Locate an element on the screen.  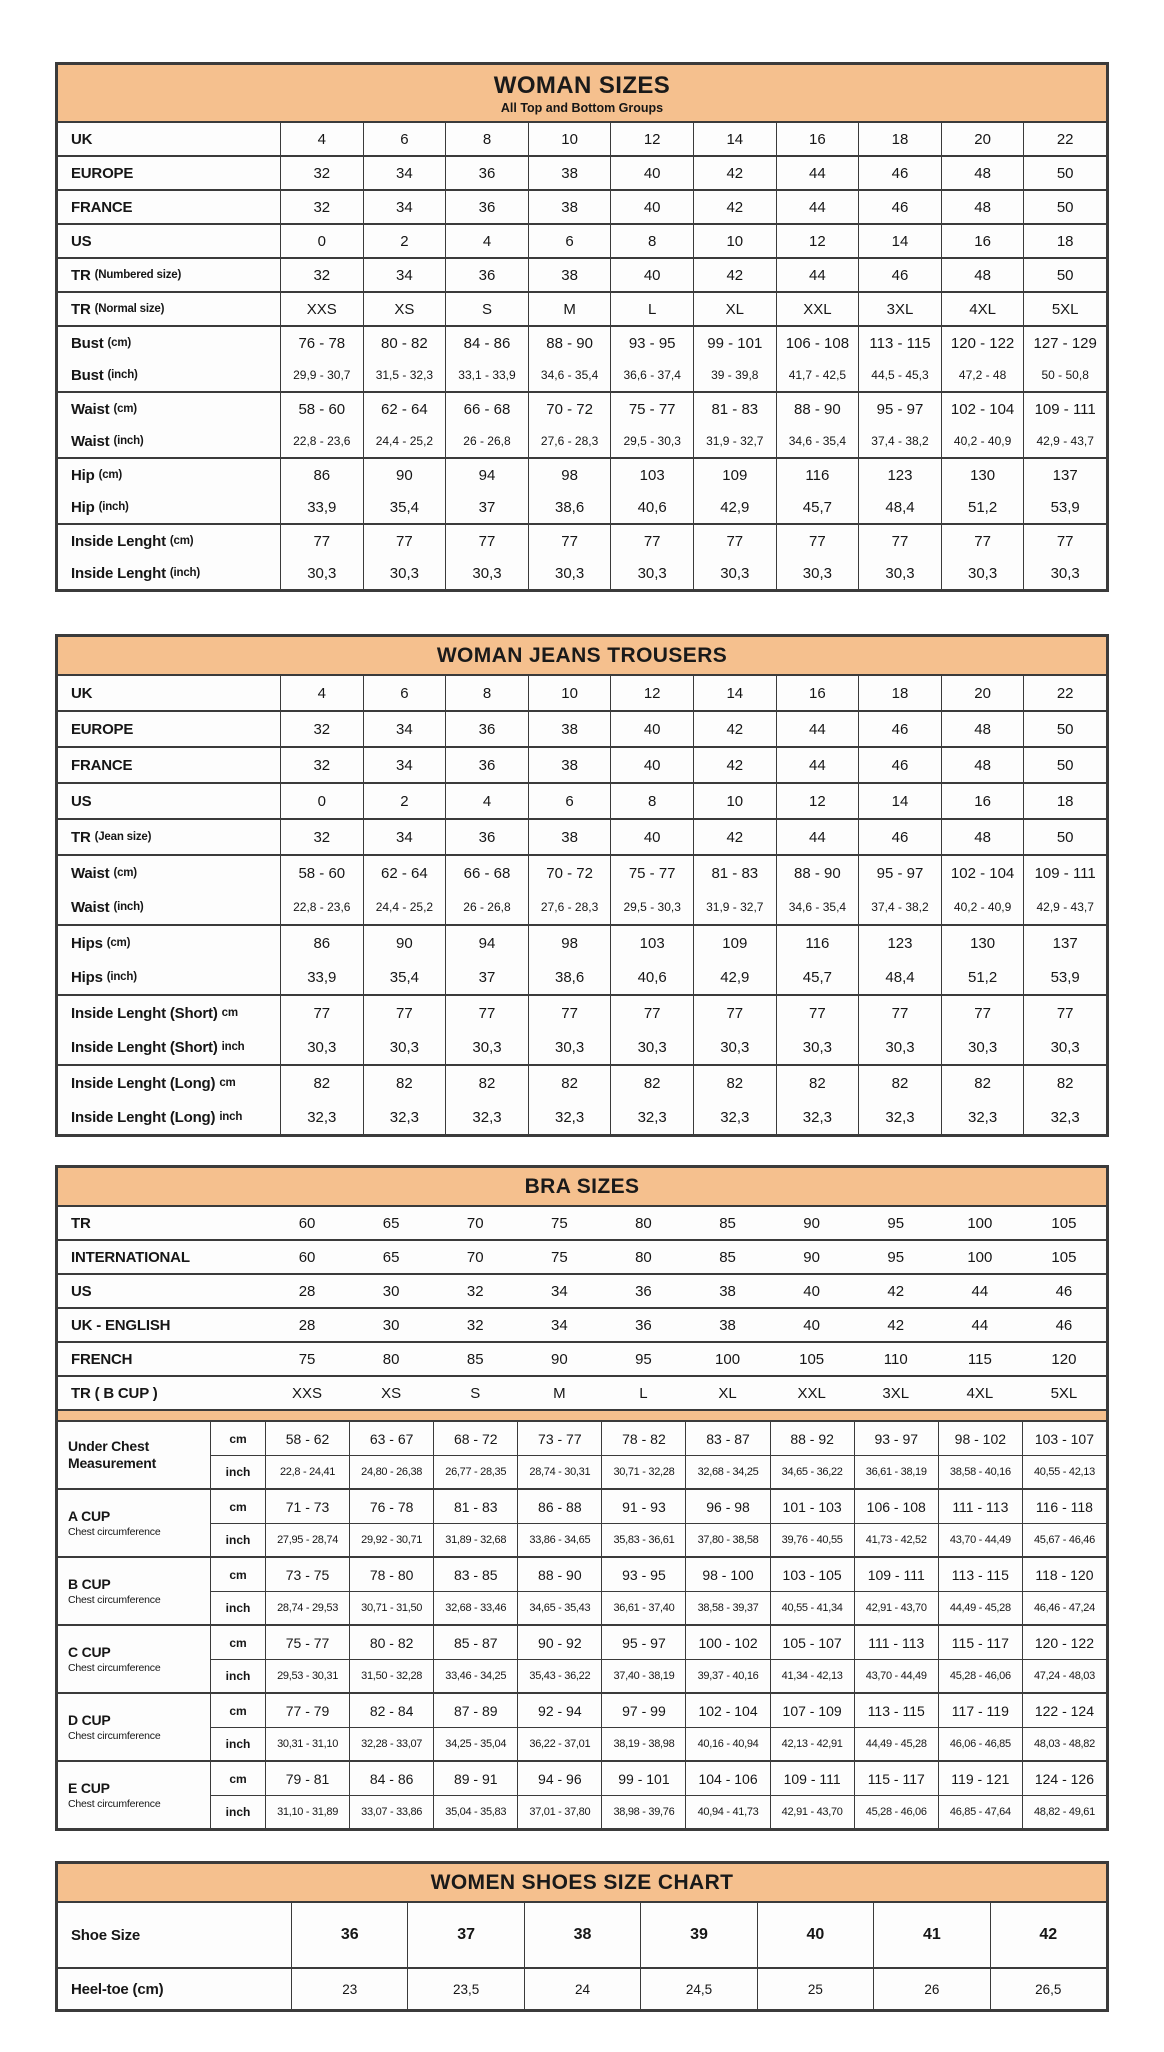
value-cell: 37,80 - 38,58 is located at coordinates (727, 1540).